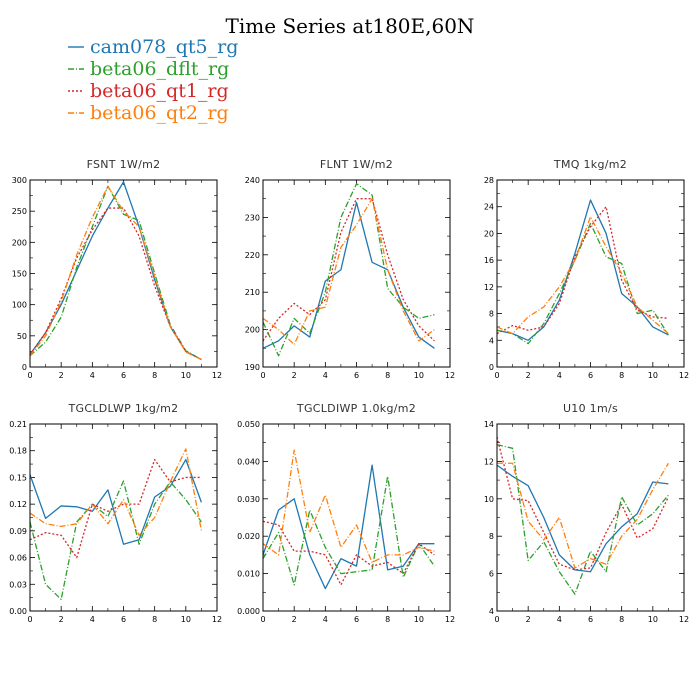 The width and height of the screenshot is (700, 700). Describe the element at coordinates (248, 536) in the screenshot. I see `y-tick-label: 0.020` at that location.